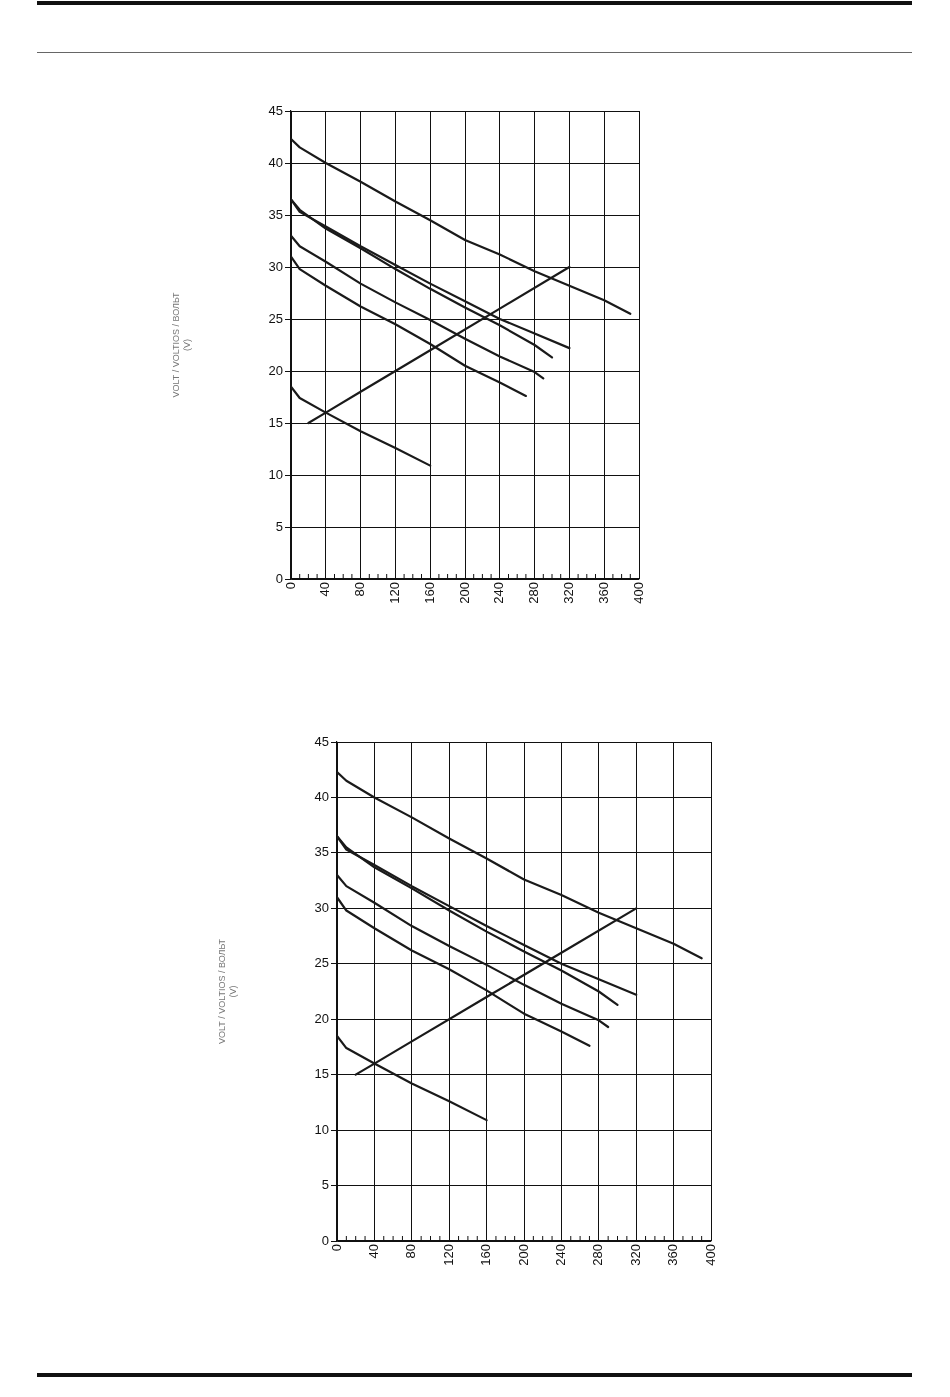 The height and width of the screenshot is (1397, 950). Describe the element at coordinates (373, 1251) in the screenshot. I see `x-tick-label: 40` at that location.